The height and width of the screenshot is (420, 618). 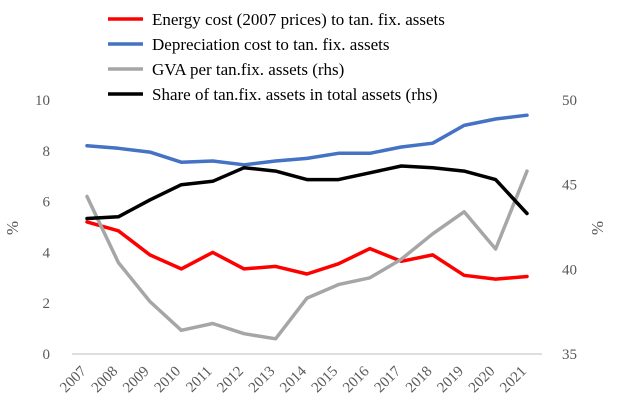 I want to click on left-tick-label: 8, so click(x=47, y=152).